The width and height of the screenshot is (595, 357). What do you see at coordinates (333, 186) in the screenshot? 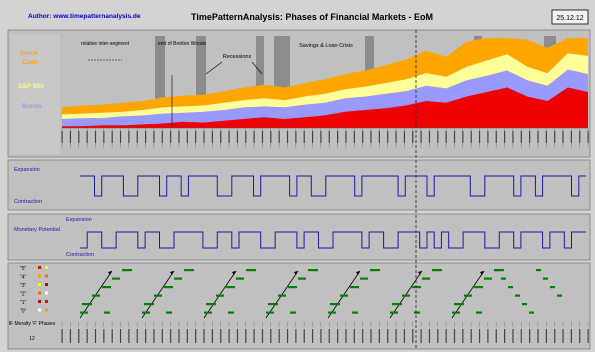
I see `cycle-plot` at bounding box center [333, 186].